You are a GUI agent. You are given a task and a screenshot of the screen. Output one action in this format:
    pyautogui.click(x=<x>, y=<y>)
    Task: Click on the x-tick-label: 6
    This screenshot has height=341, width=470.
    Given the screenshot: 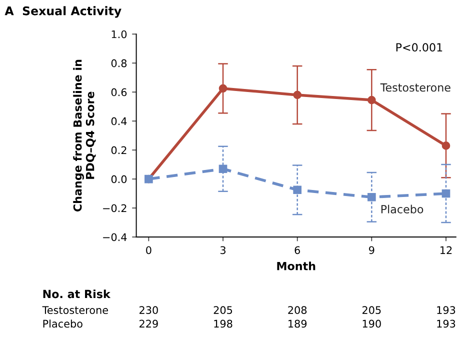 What is the action you would take?
    pyautogui.click(x=297, y=250)
    